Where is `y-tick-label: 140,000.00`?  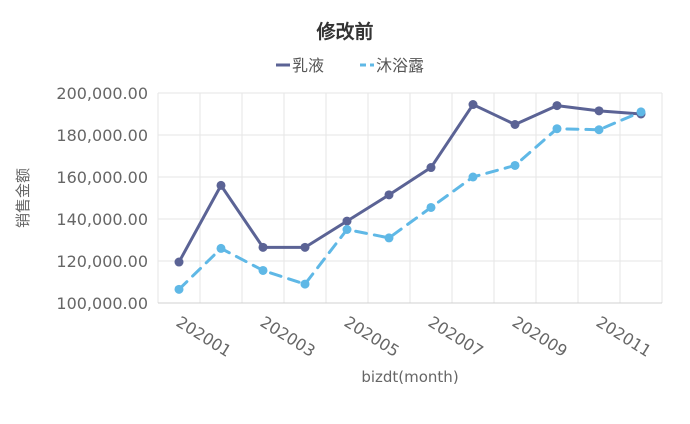
y-tick-label: 140,000.00 is located at coordinates (102, 219).